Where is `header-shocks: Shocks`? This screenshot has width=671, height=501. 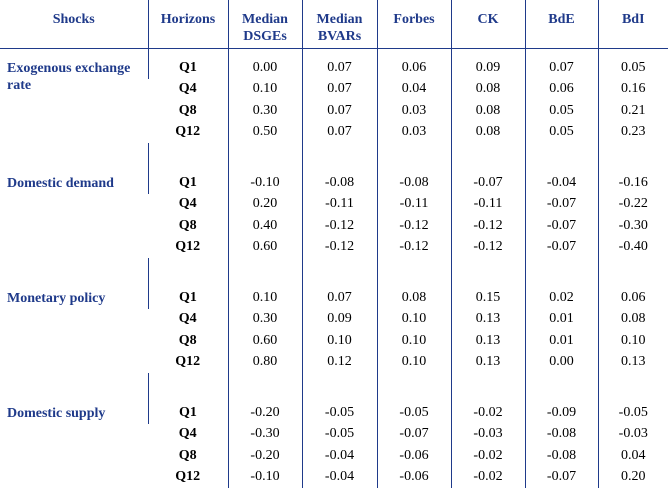 header-shocks: Shocks is located at coordinates (74, 24).